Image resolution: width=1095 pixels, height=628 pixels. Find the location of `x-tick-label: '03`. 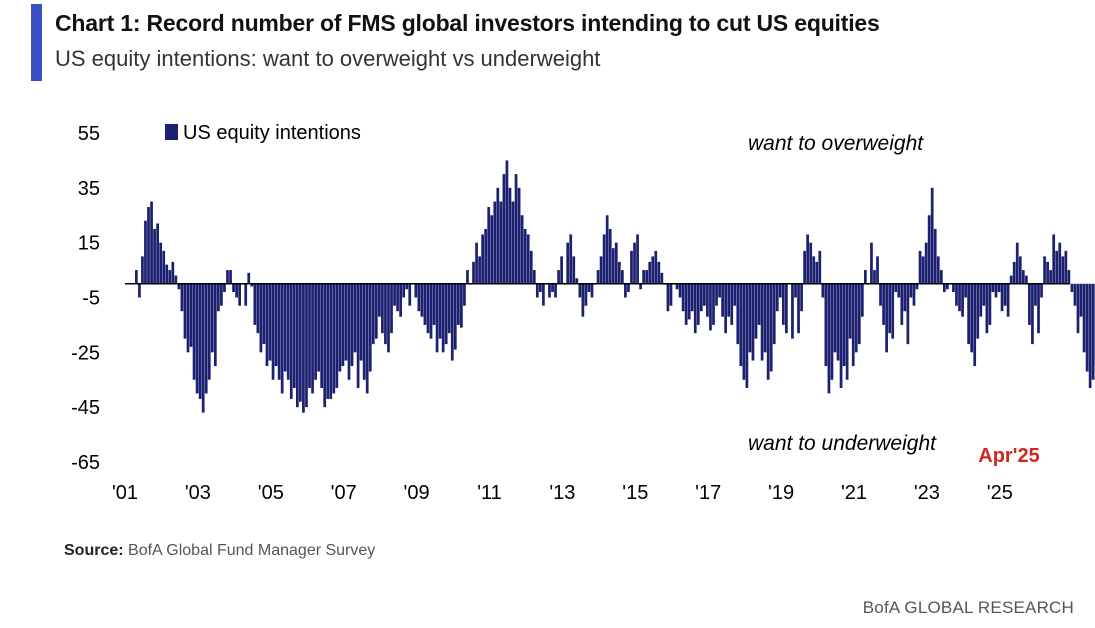

x-tick-label: '03 is located at coordinates (198, 493).